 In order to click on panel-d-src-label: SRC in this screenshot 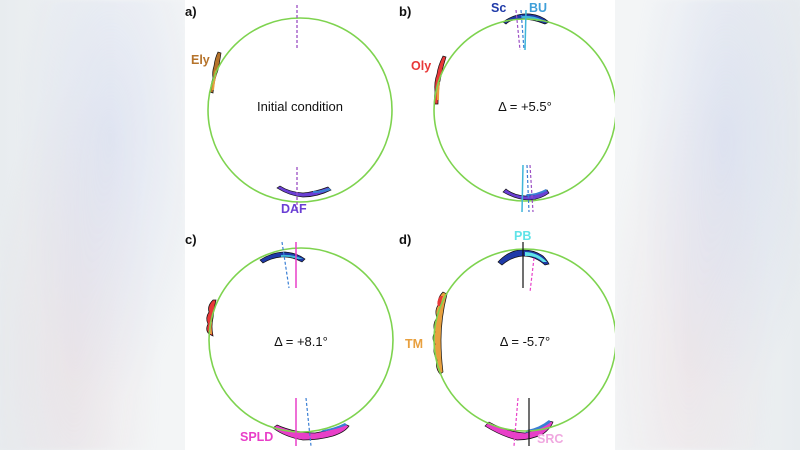, I will do `click(550, 439)`.